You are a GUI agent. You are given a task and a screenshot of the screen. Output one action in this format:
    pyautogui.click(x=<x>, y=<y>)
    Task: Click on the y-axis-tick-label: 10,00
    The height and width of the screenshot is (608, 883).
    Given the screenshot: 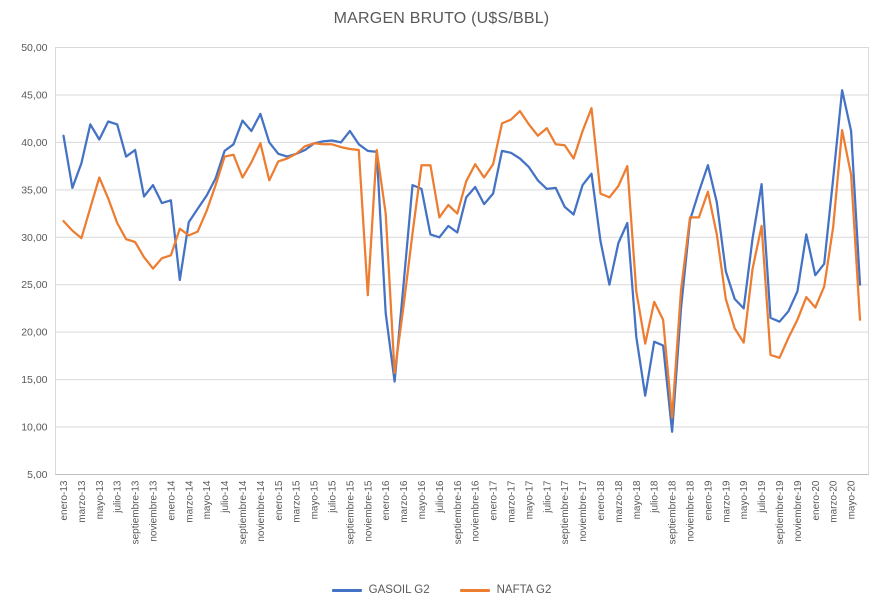 What is the action you would take?
    pyautogui.click(x=34, y=428)
    